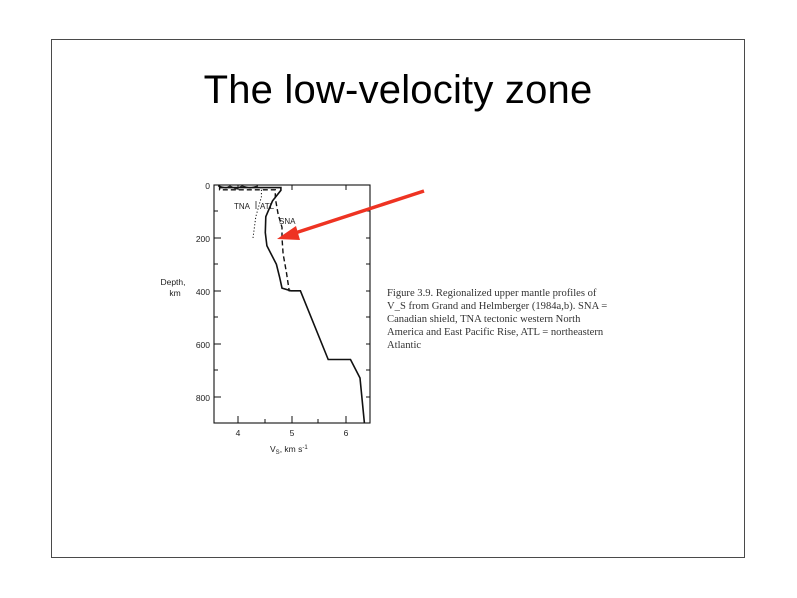 This screenshot has height=598, width=797. I want to click on x-tick-label: 5, so click(292, 433).